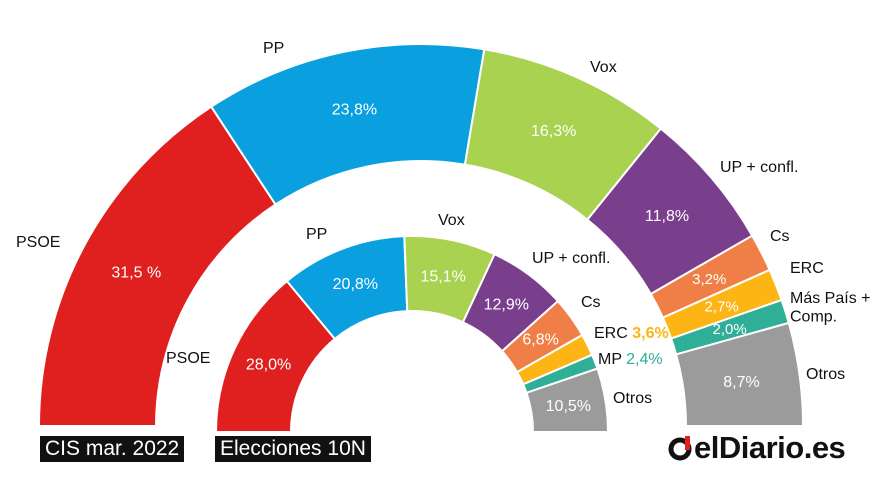  I want to click on inner-label-up-confl: UP + confl., so click(571, 258).